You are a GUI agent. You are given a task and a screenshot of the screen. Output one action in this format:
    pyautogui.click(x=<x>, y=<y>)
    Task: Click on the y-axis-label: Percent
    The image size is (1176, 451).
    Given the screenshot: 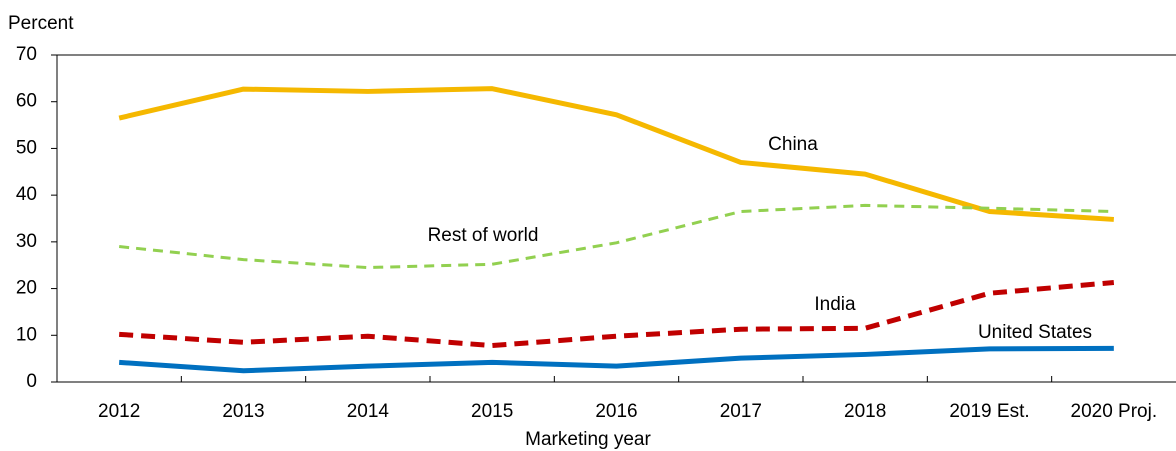 What is the action you would take?
    pyautogui.click(x=41, y=23)
    